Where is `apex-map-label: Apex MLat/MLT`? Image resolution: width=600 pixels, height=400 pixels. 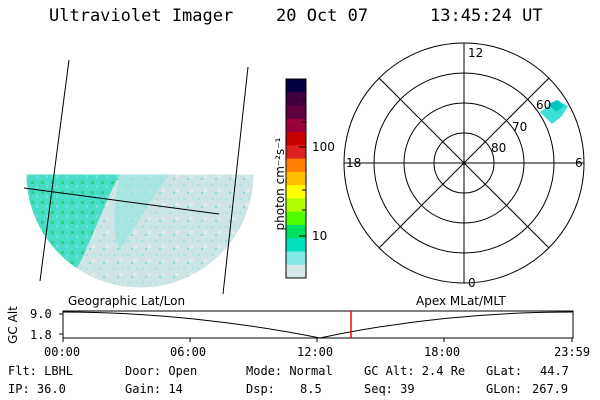 apex-map-label: Apex MLat/MLT is located at coordinates (461, 301).